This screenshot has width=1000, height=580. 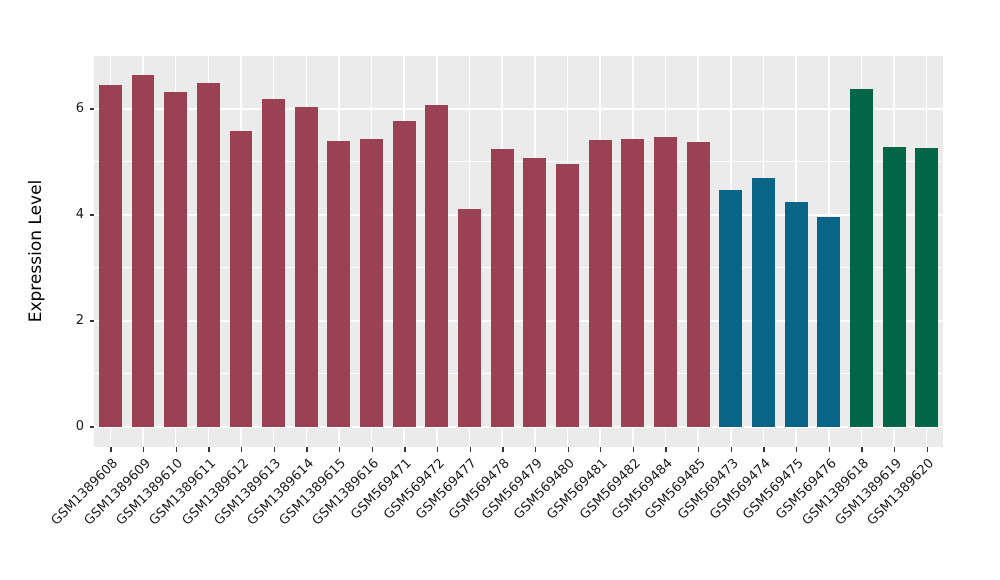 I want to click on y-tick-label: 2, so click(x=79, y=320).